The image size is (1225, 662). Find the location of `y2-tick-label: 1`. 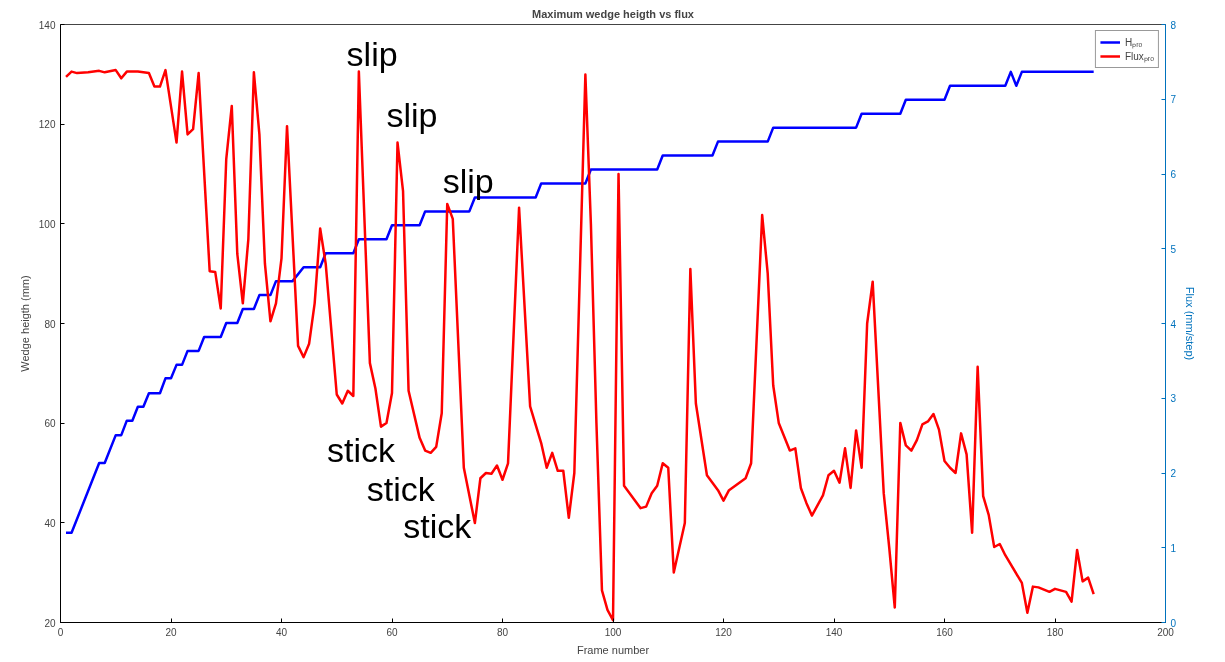

y2-tick-label: 1 is located at coordinates (1173, 548).